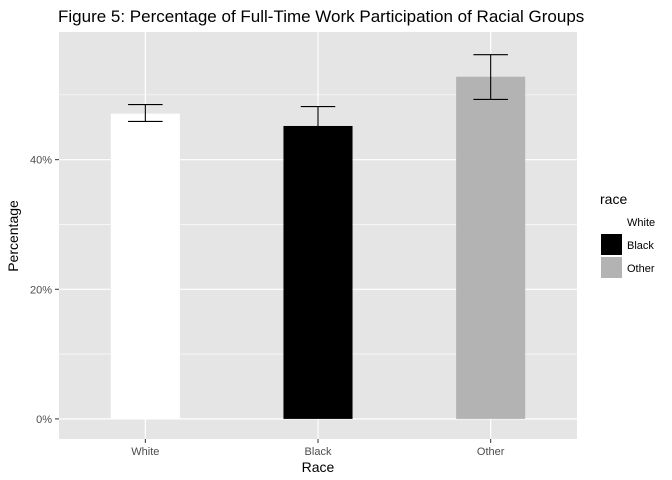 This screenshot has height=480, width=672. Describe the element at coordinates (491, 452) in the screenshot. I see `x-tick-label: Other` at that location.